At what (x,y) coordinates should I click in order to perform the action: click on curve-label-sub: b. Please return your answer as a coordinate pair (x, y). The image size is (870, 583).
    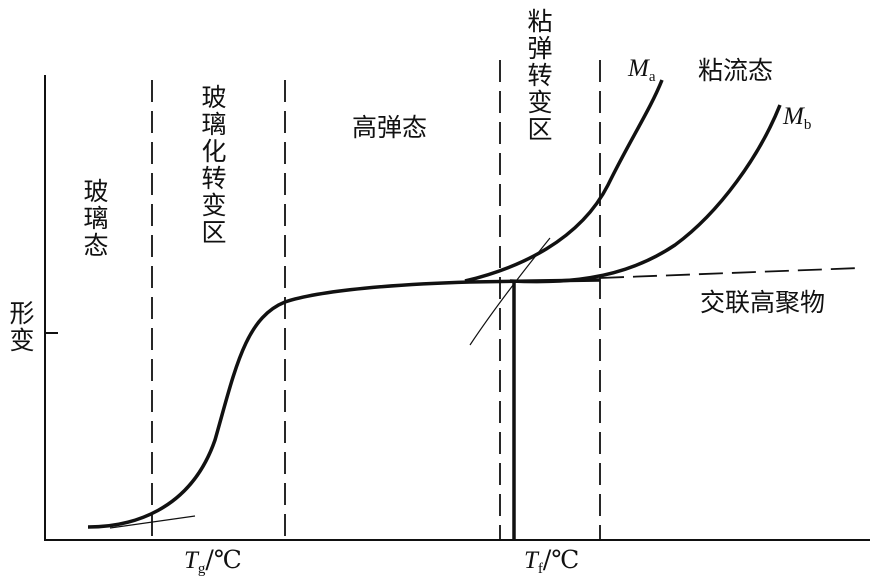
    Looking at the image, I should click on (807, 125).